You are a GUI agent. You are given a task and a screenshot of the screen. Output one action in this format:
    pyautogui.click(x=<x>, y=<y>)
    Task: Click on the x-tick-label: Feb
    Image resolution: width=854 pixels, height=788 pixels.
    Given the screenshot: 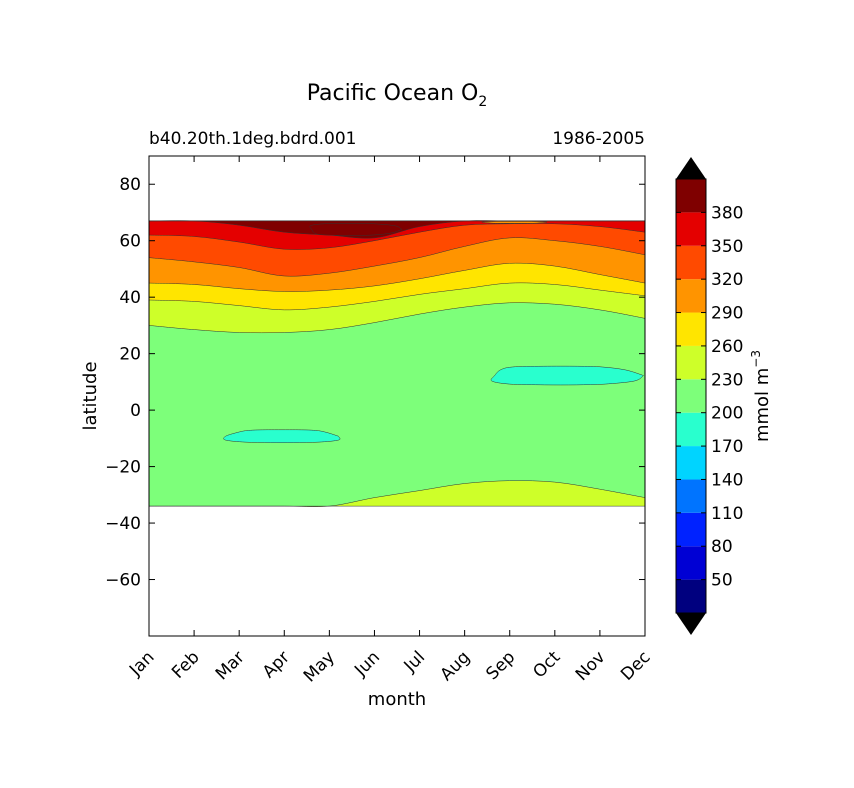 What is the action you would take?
    pyautogui.click(x=185, y=664)
    